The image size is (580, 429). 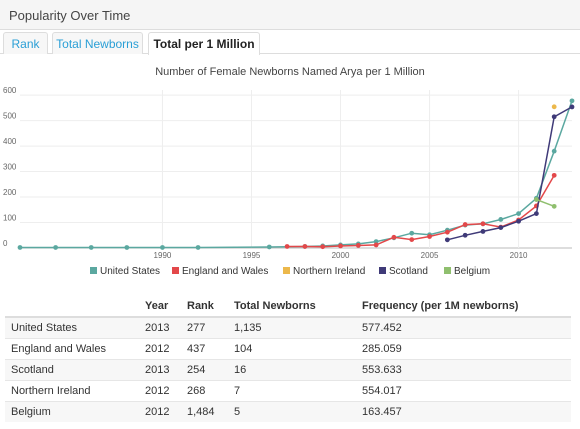 I want to click on table-row: England and Wales 2012 437 104 285.059, so click(x=288, y=349).